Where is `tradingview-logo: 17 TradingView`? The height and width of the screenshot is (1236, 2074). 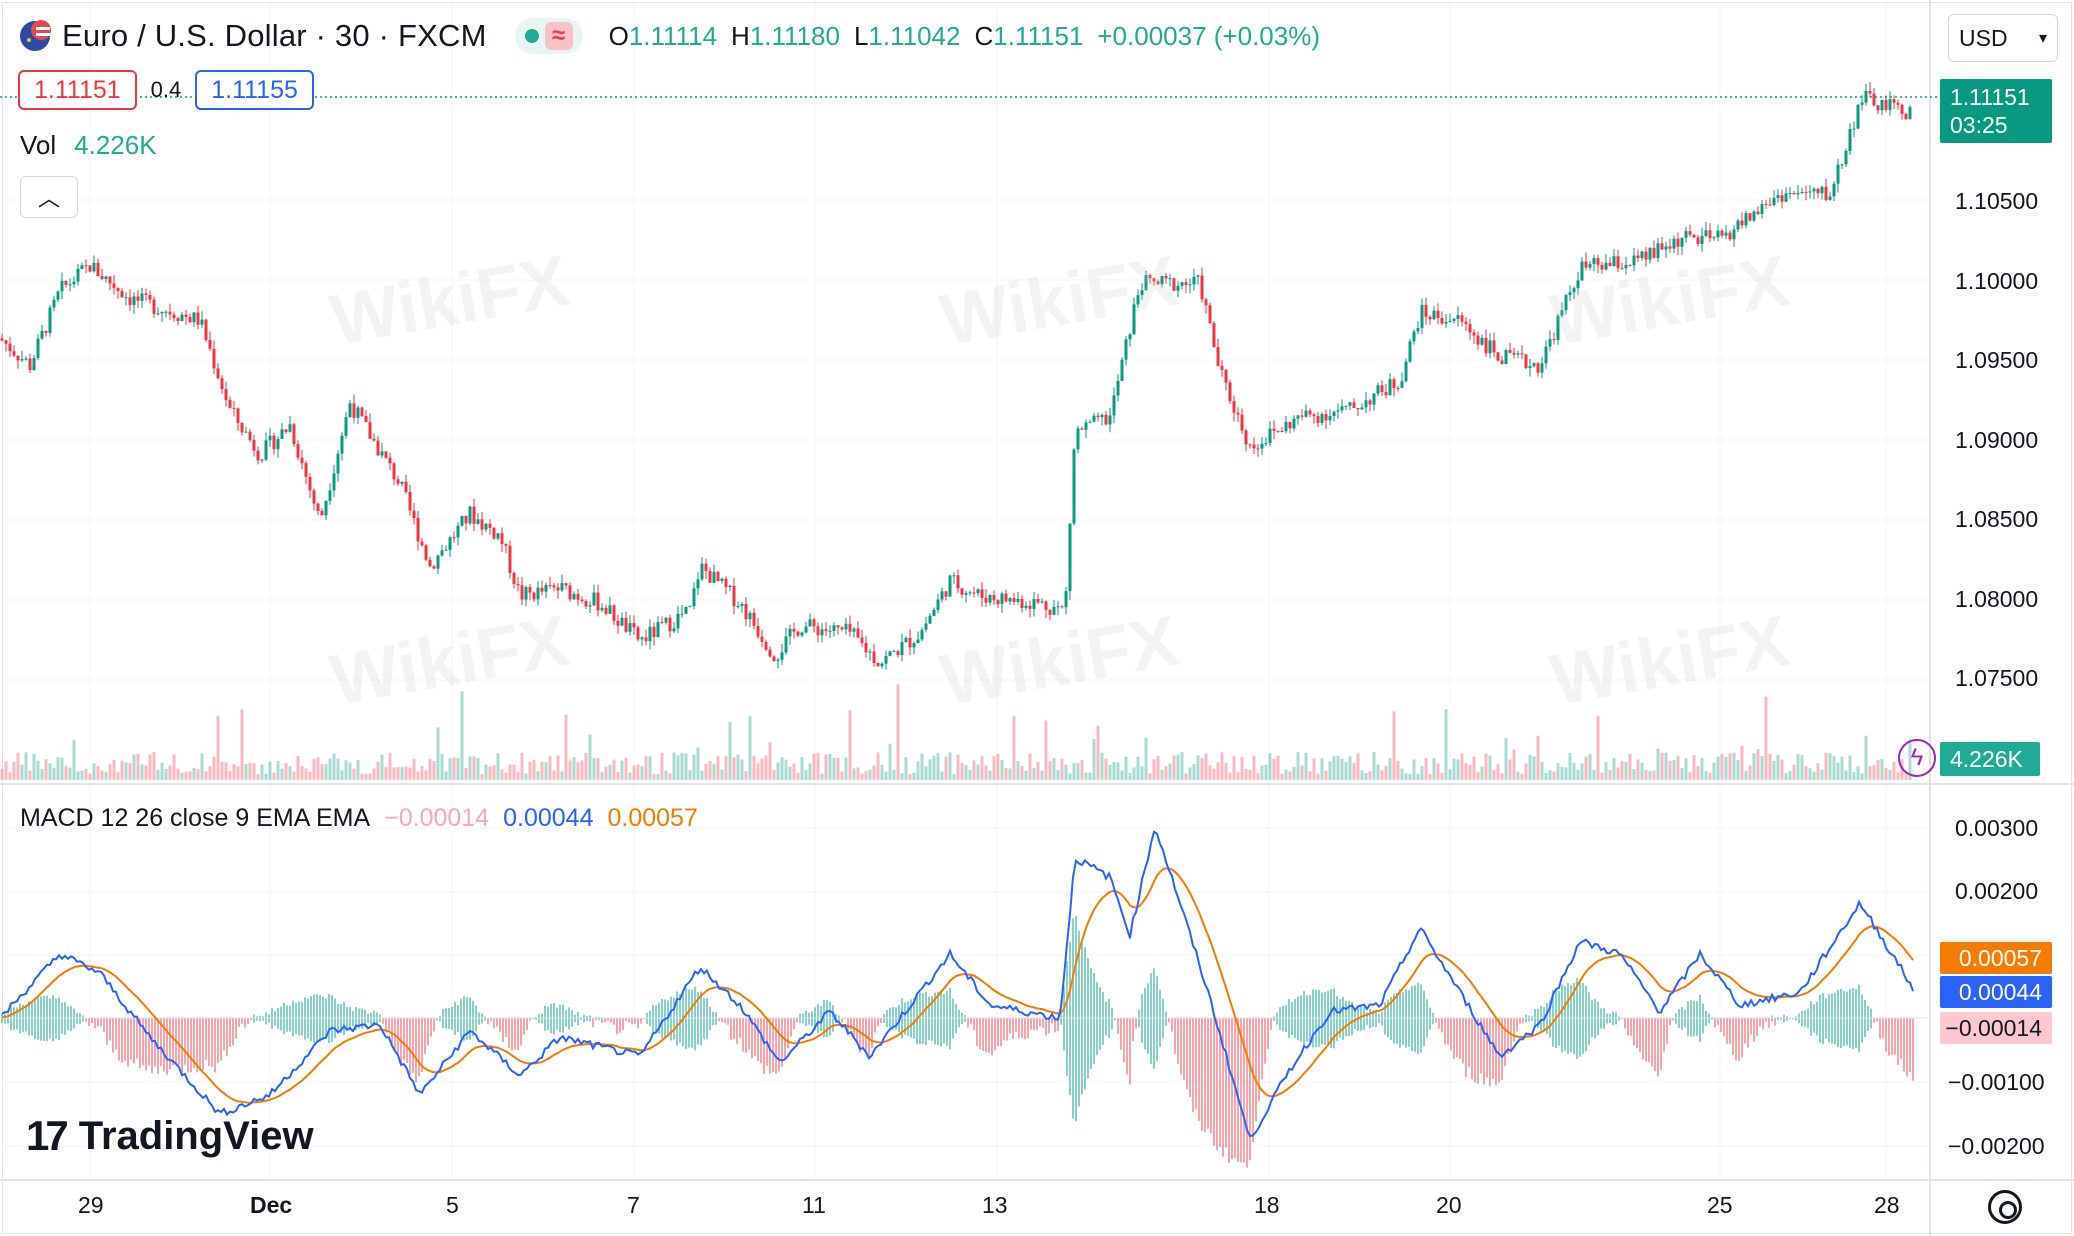 tradingview-logo: 17 TradingView is located at coordinates (170, 1136).